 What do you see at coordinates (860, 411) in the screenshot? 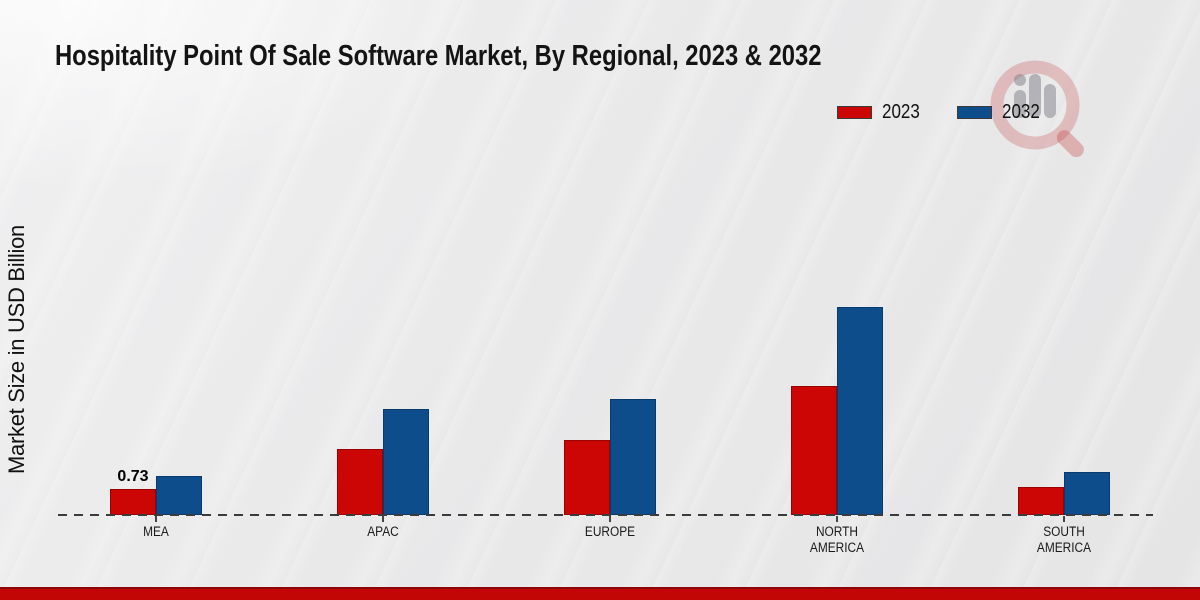
I see `bar-2032-north-america` at bounding box center [860, 411].